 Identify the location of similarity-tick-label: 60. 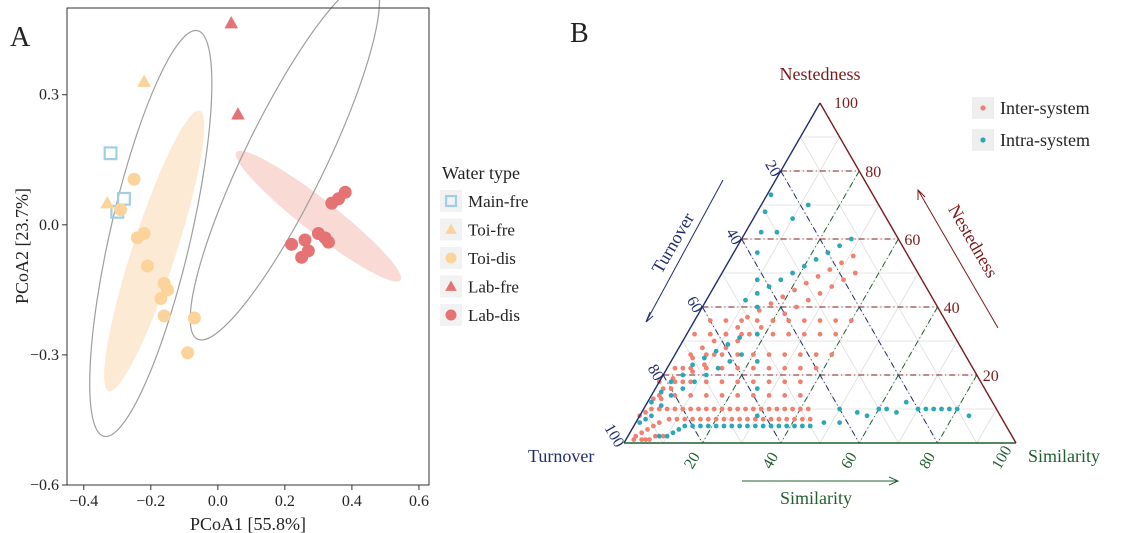
(849, 461).